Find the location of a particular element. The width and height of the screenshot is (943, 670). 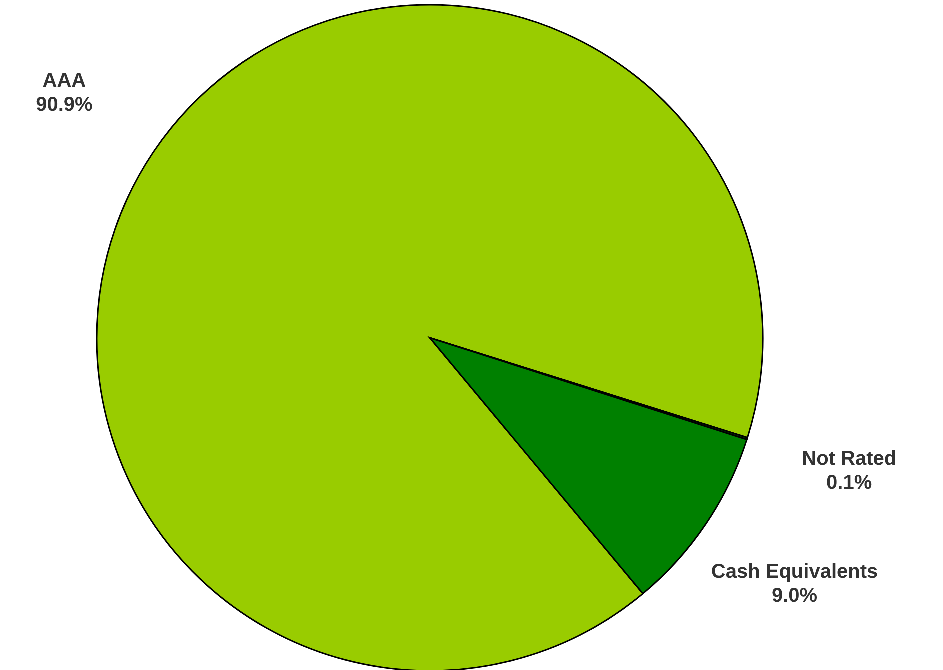

data-label: 90.9% is located at coordinates (65, 105).